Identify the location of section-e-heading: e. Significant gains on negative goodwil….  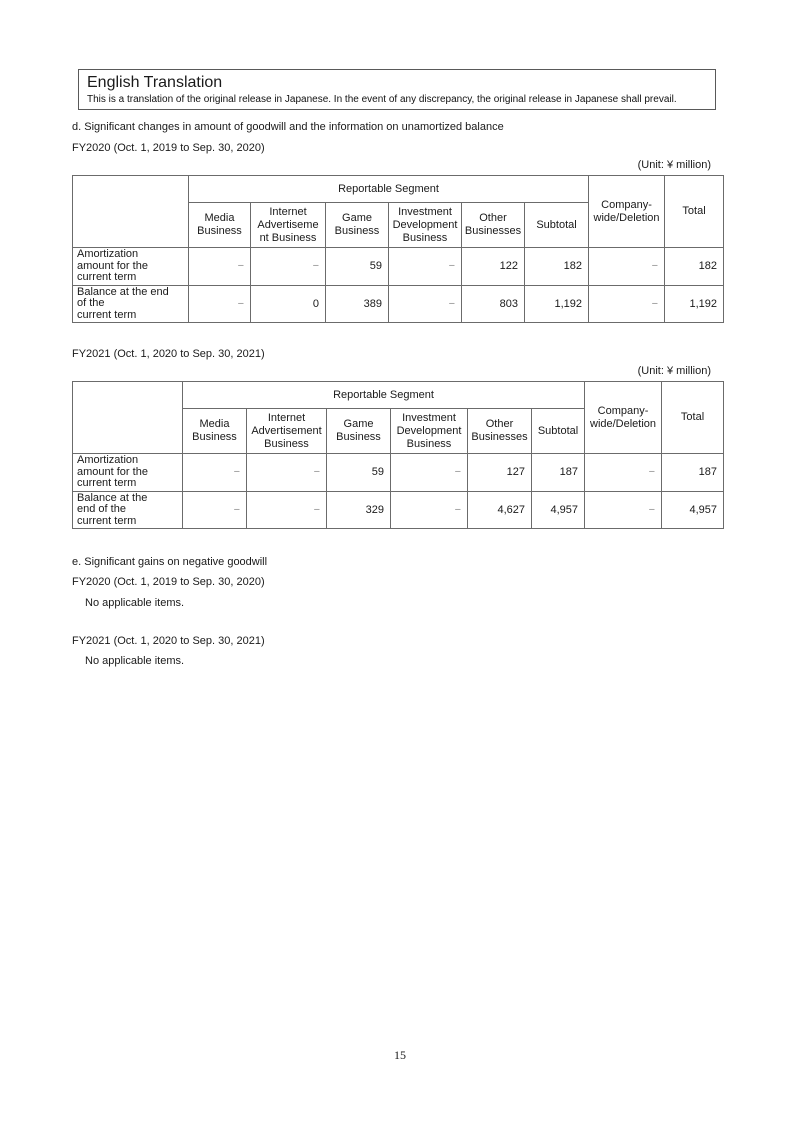
(170, 562).